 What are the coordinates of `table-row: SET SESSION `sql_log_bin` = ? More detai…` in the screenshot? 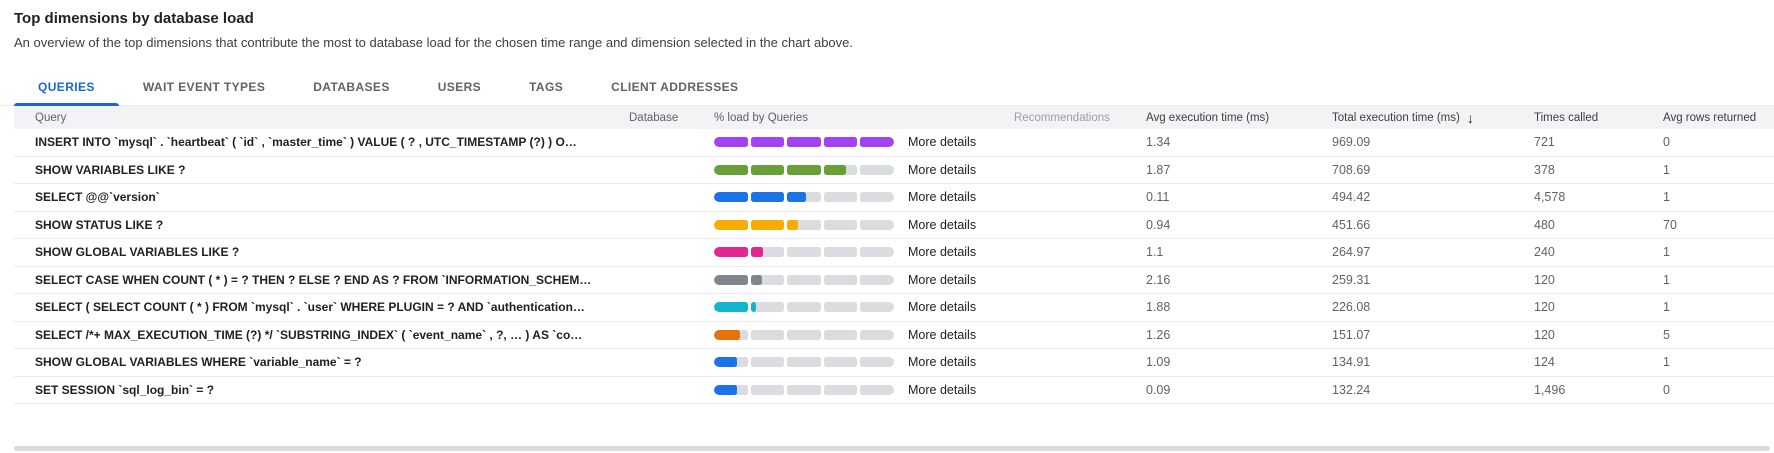 It's located at (894, 390).